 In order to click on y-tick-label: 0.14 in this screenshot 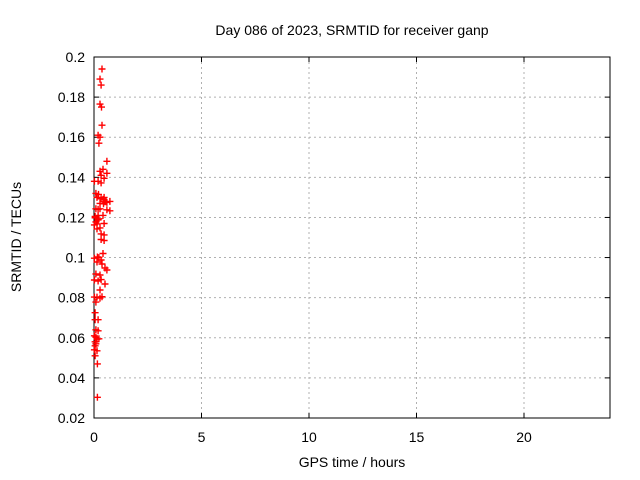, I will do `click(71, 177)`.